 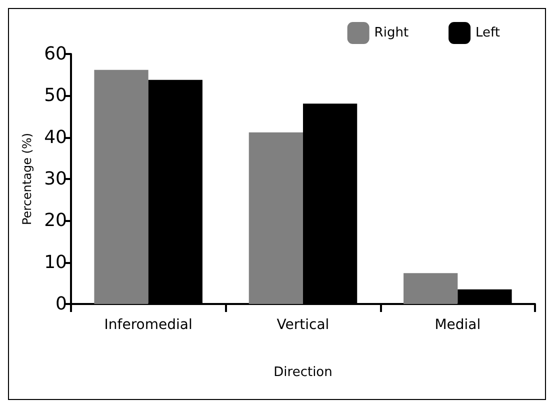 I want to click on x-tick-label: Medial, so click(x=457, y=325).